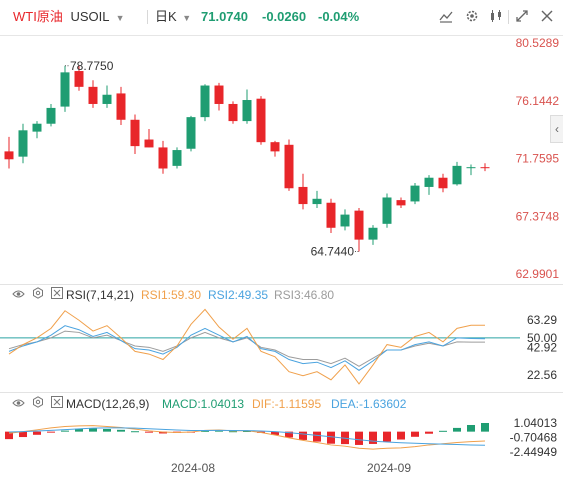 The height and width of the screenshot is (480, 563). What do you see at coordinates (538, 43) in the screenshot?
I see `price-tick-label: 80.5289` at bounding box center [538, 43].